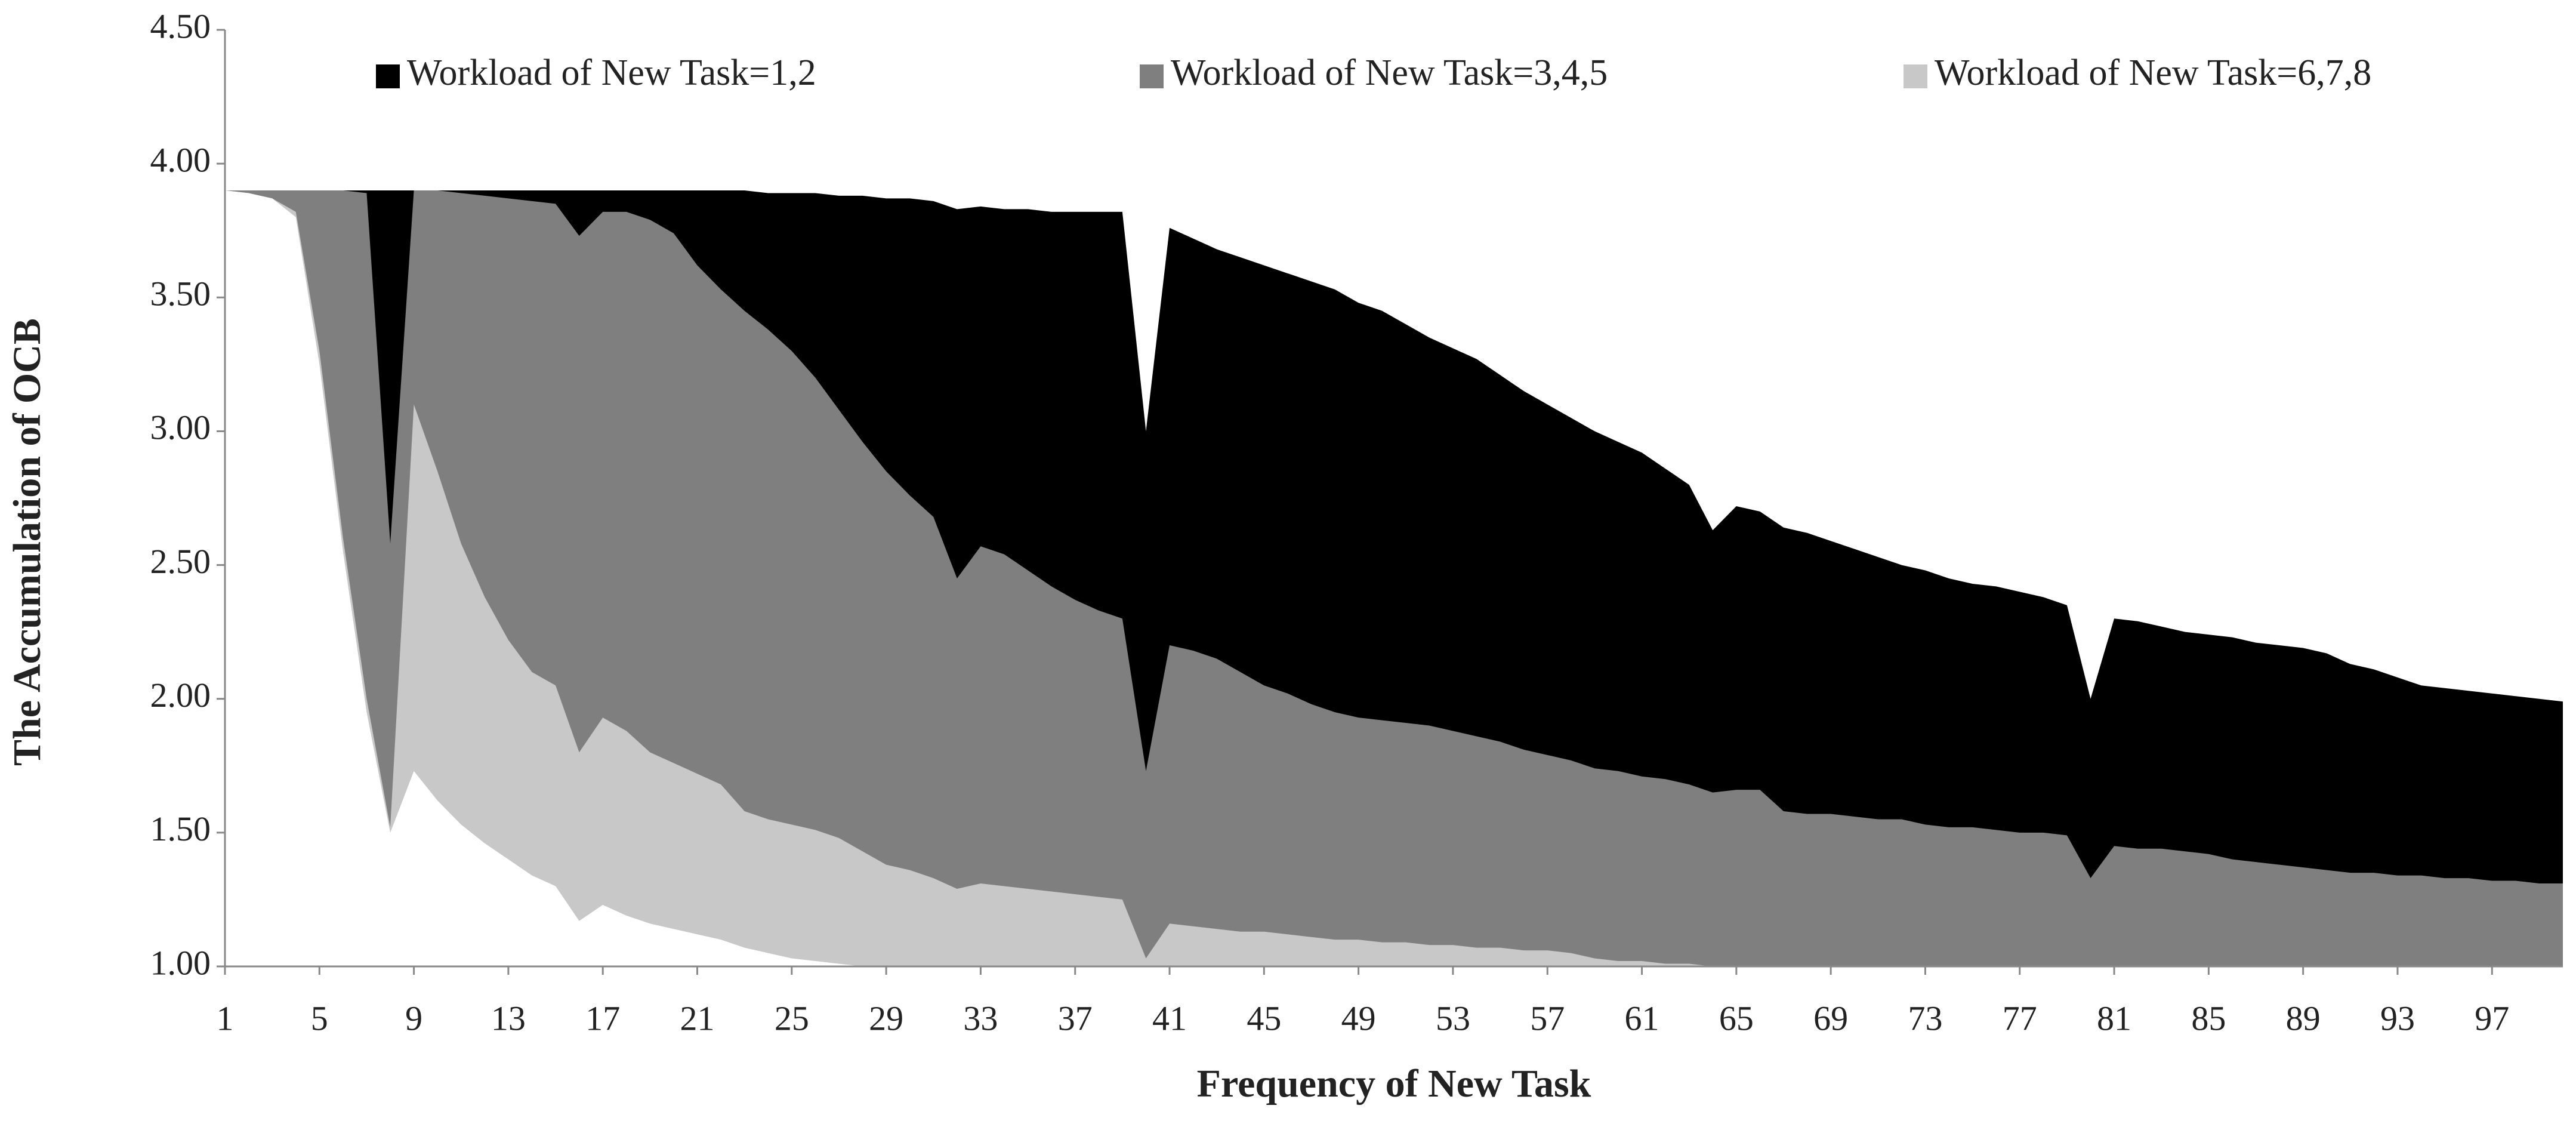  What do you see at coordinates (1547, 1018) in the screenshot?
I see `x-tick-label: 57` at bounding box center [1547, 1018].